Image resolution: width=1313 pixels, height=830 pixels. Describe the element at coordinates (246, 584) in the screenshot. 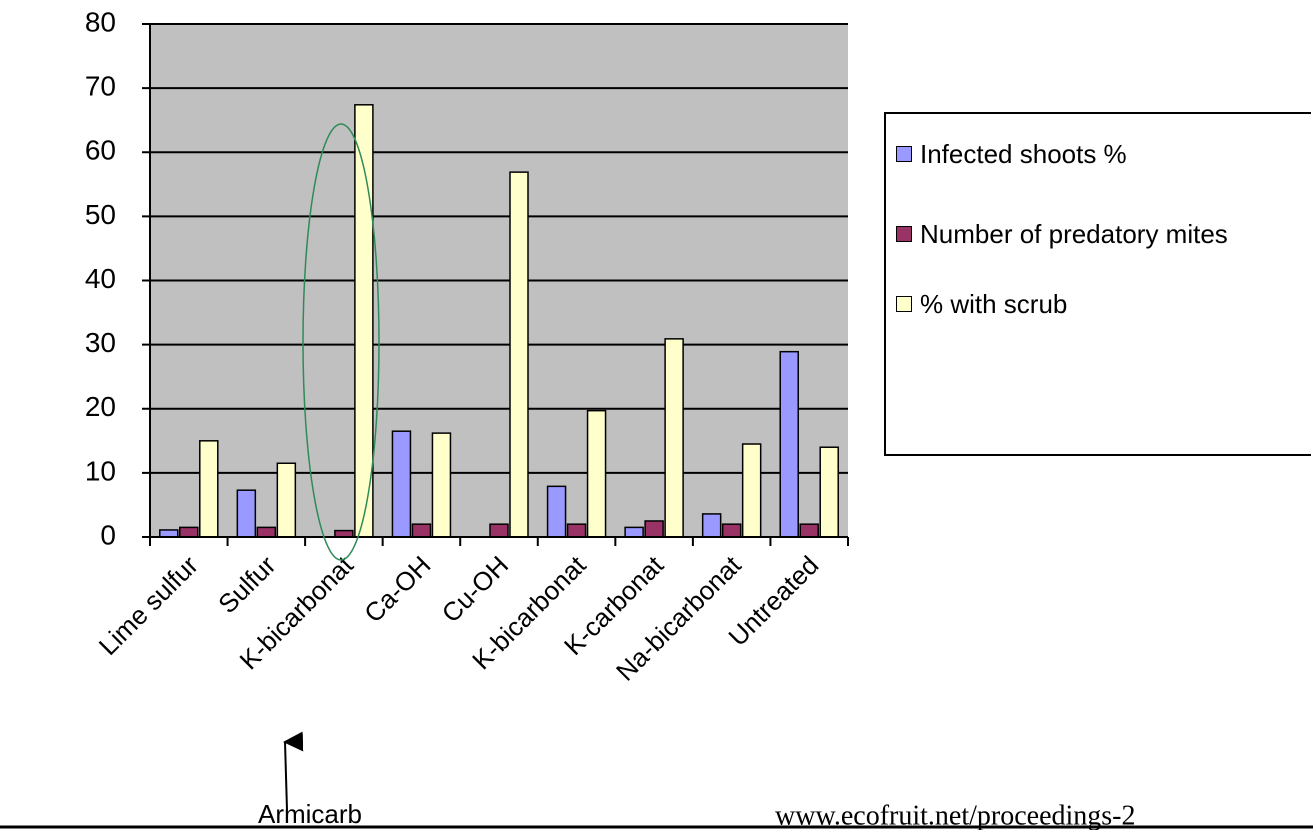

I see `x-tick-label: Sulfur` at that location.